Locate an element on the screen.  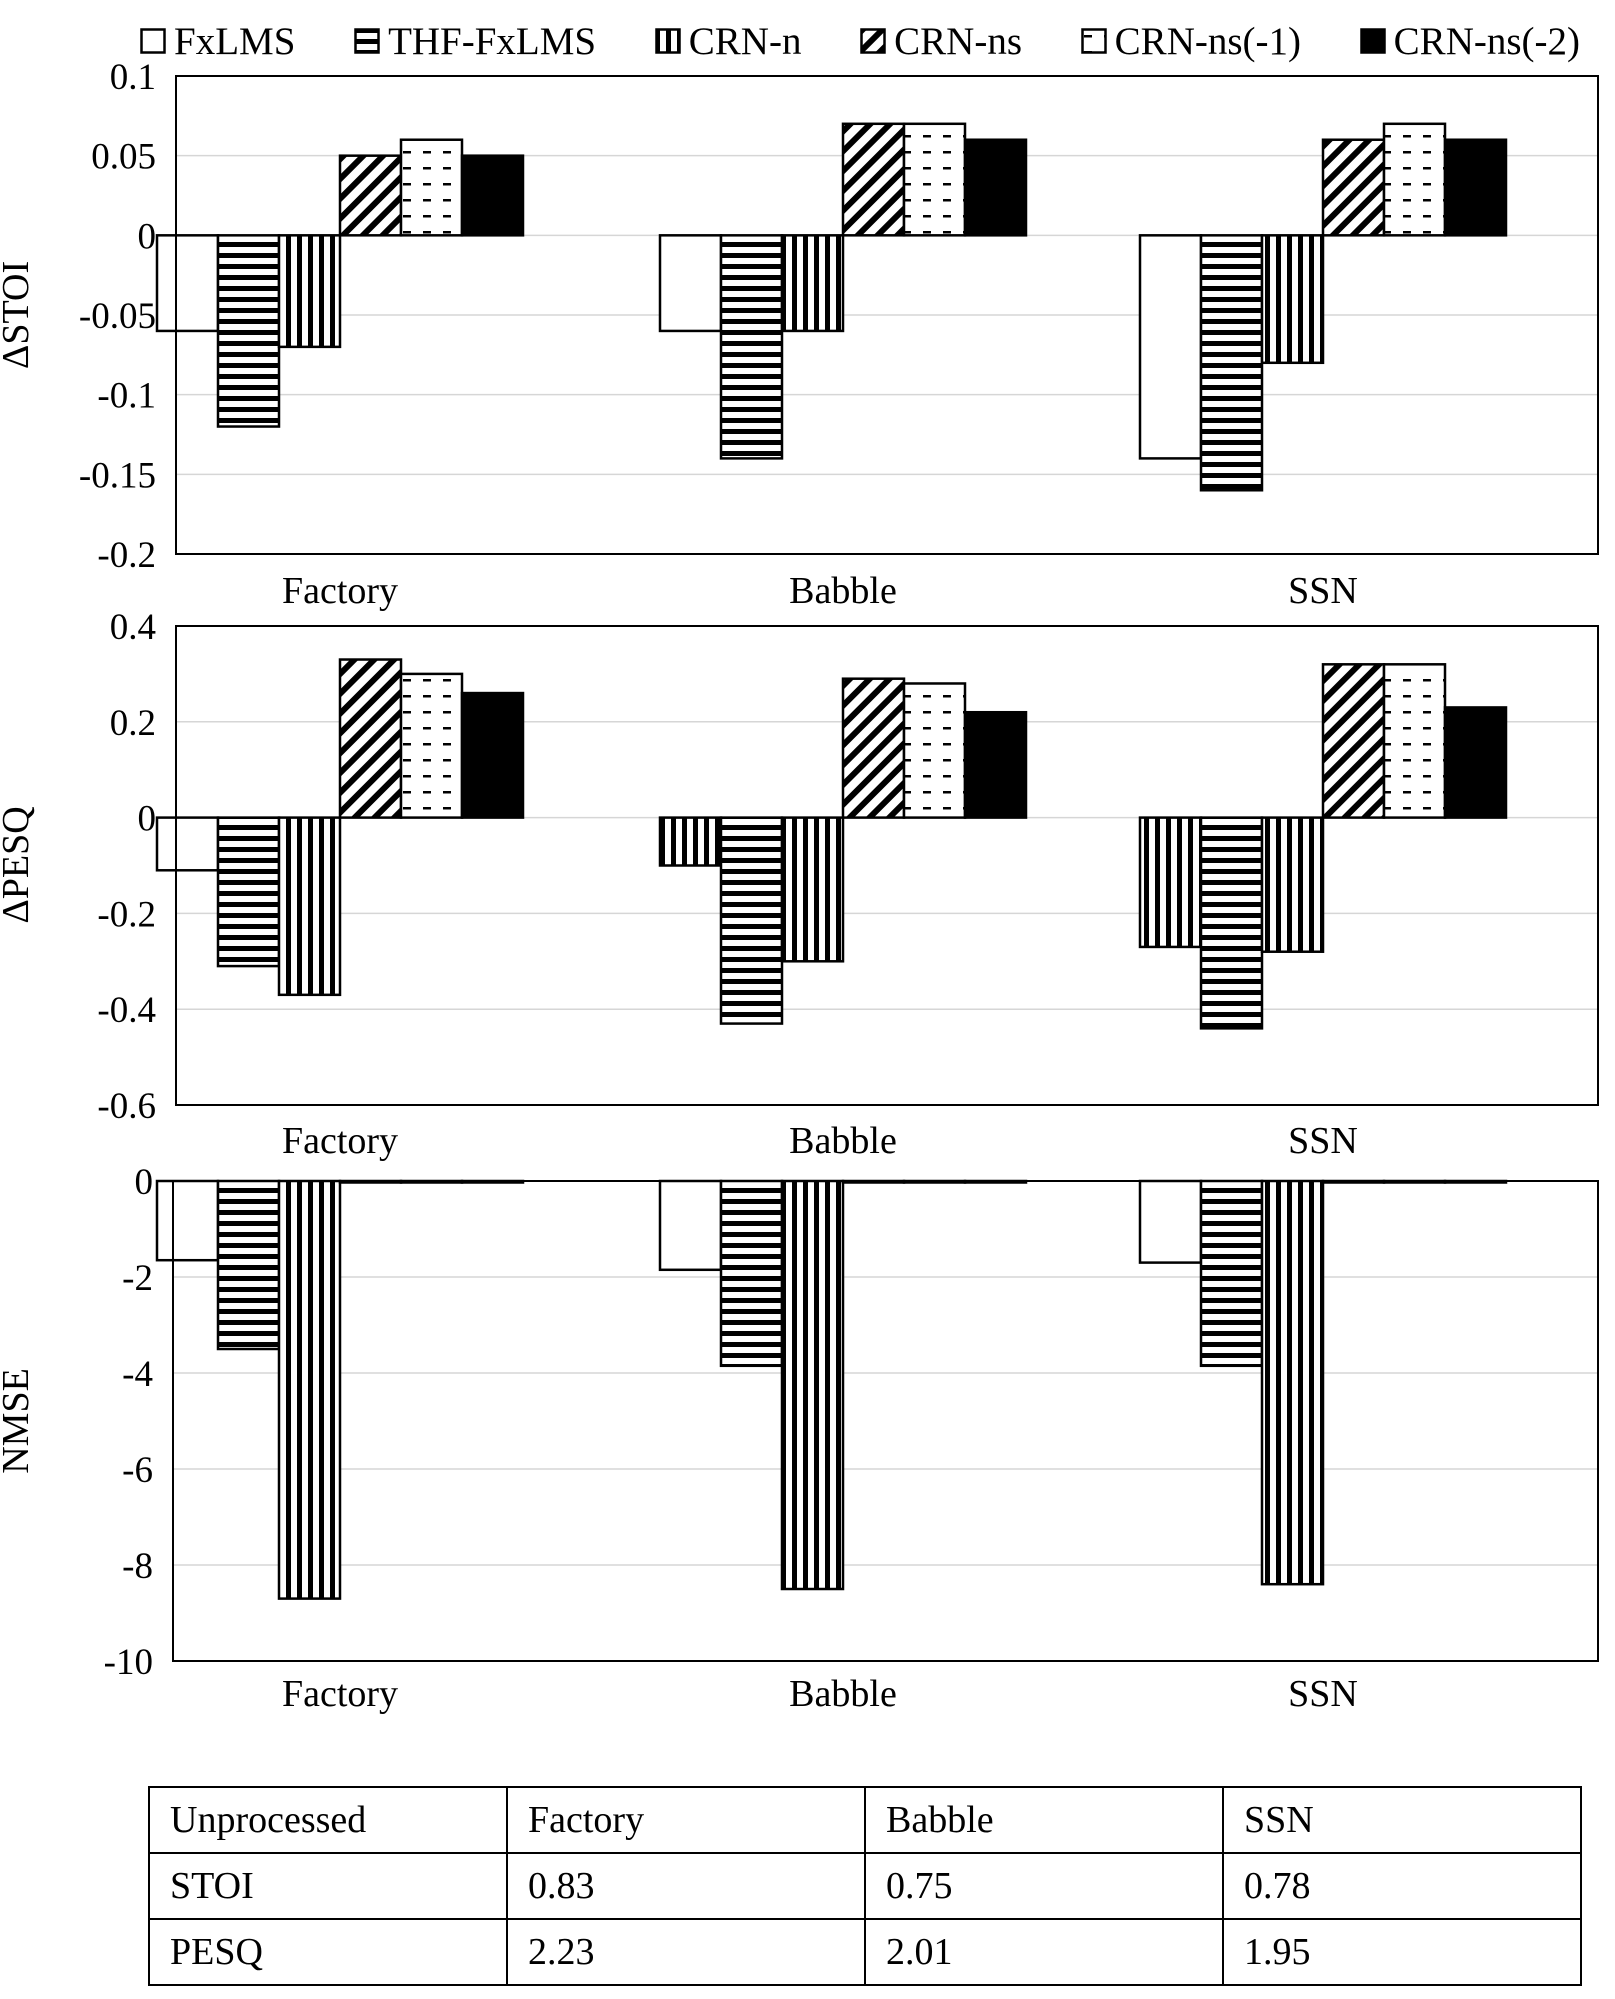
legend-item: CRN-ns(-1) is located at coordinates (1190, 41).